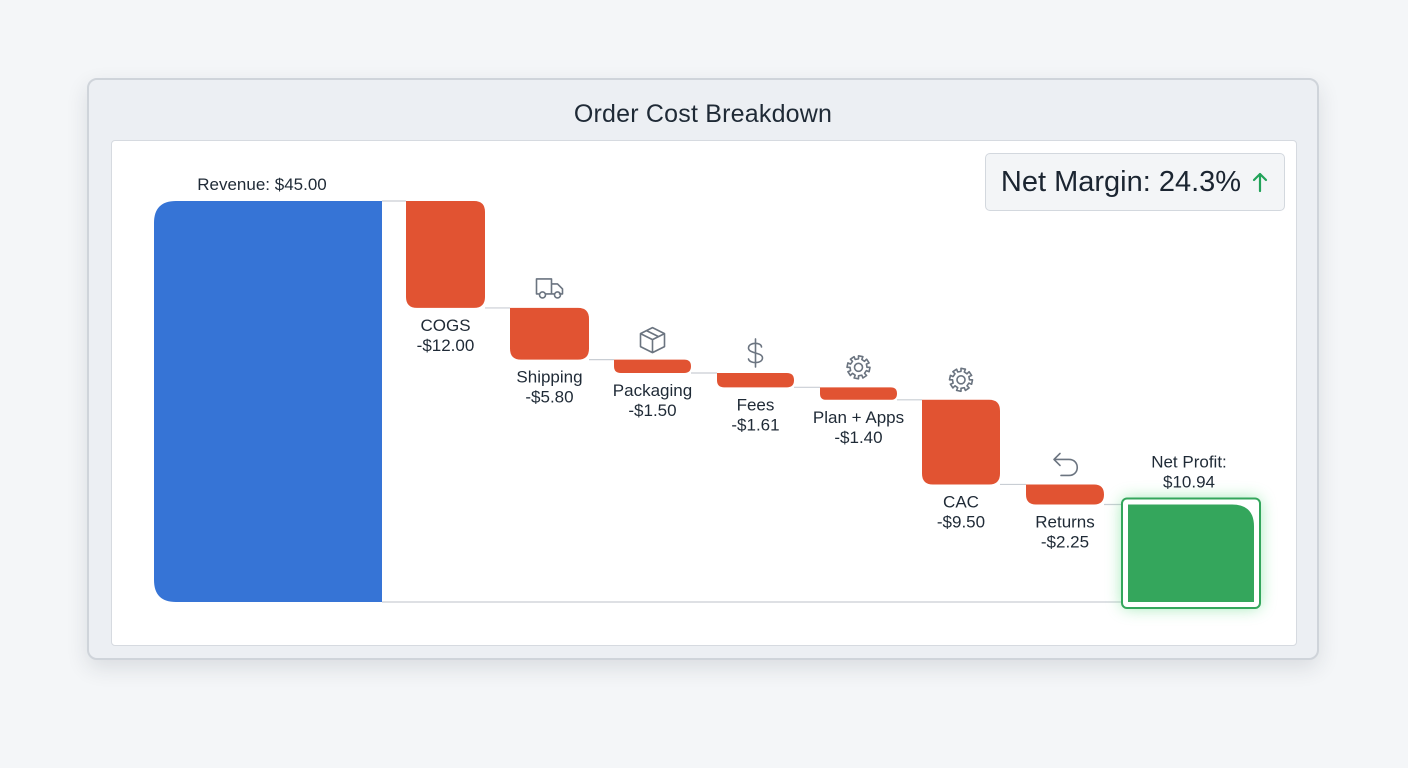 The image size is (1408, 768). I want to click on bar-net-profit, so click(1191, 553).